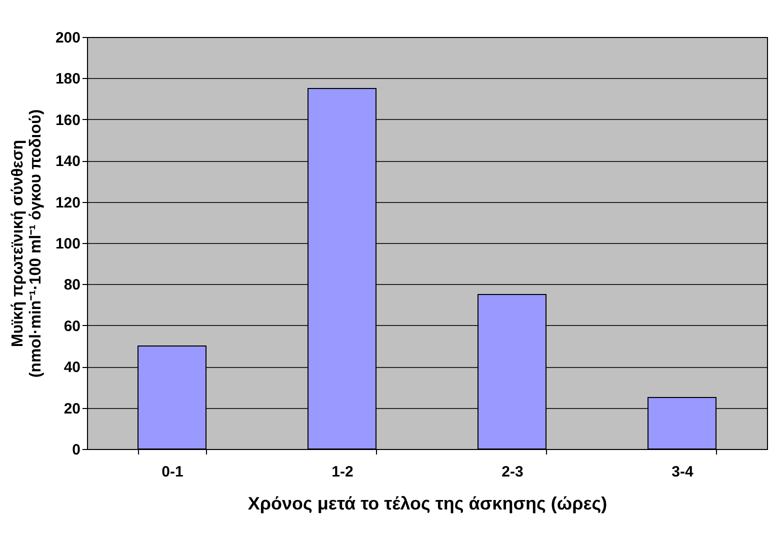 The width and height of the screenshot is (776, 536). I want to click on y-tick-label: 160, so click(67, 120).